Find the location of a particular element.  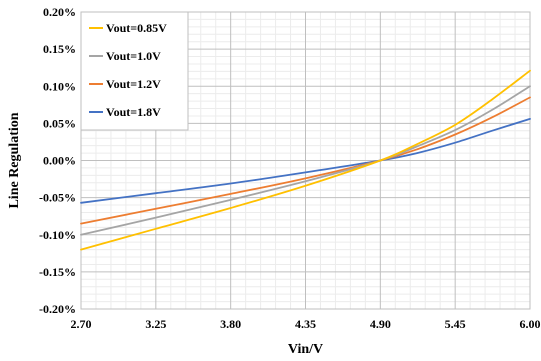

legend: Vout=0.85V Vout=1.0V Vout=1.2V Vout=1.8V is located at coordinates (134, 71).